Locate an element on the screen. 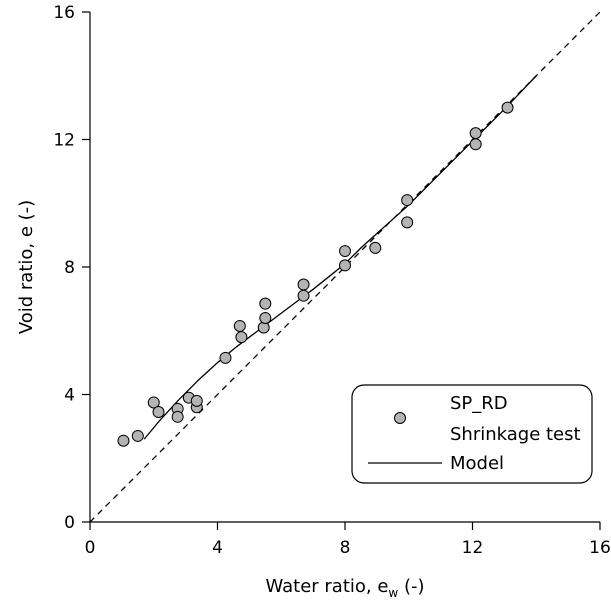  x-tick-label: 12 is located at coordinates (473, 548).